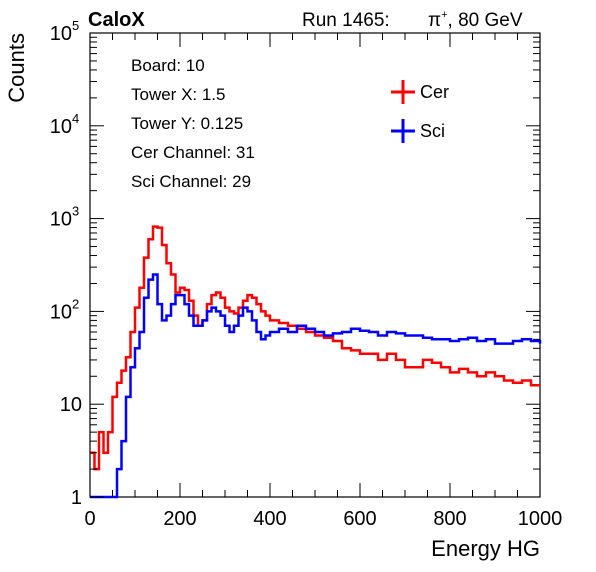 This screenshot has width=596, height=572. I want to click on x-axis-label: Energy HG, so click(485, 548).